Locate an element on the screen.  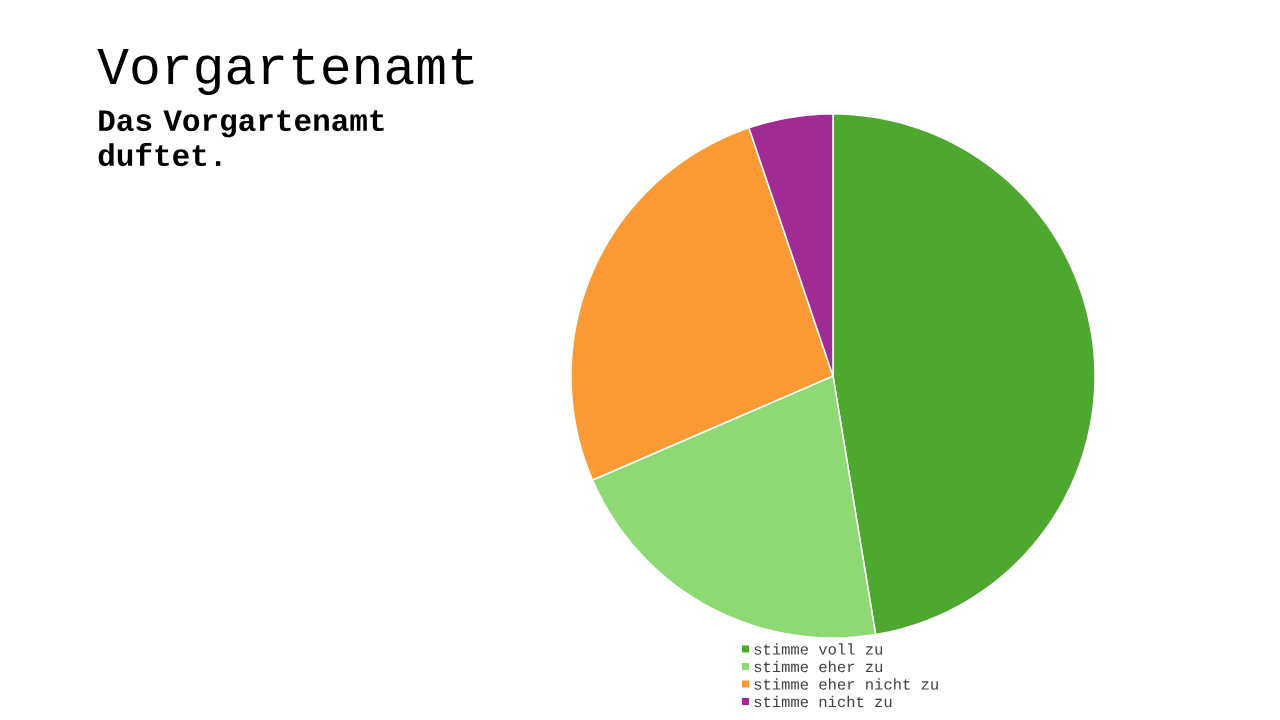
legend-label: stimme nicht zu is located at coordinates (823, 701).